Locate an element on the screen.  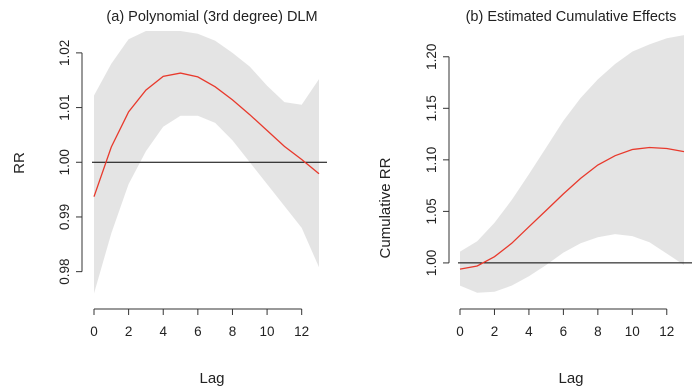
y-tick-label: 1.05 is located at coordinates (431, 211).